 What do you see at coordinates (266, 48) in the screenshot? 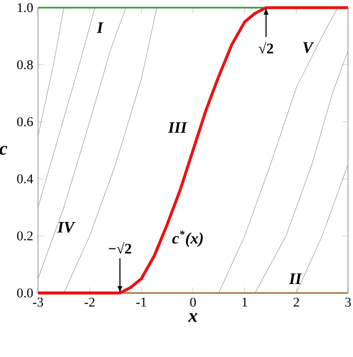
I see `annotation: √2` at bounding box center [266, 48].